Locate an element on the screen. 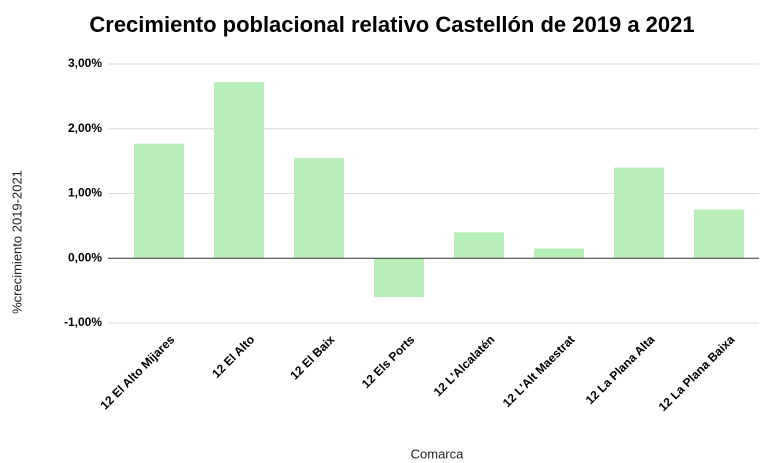  y-tick-label: -1,00% is located at coordinates (83, 322).